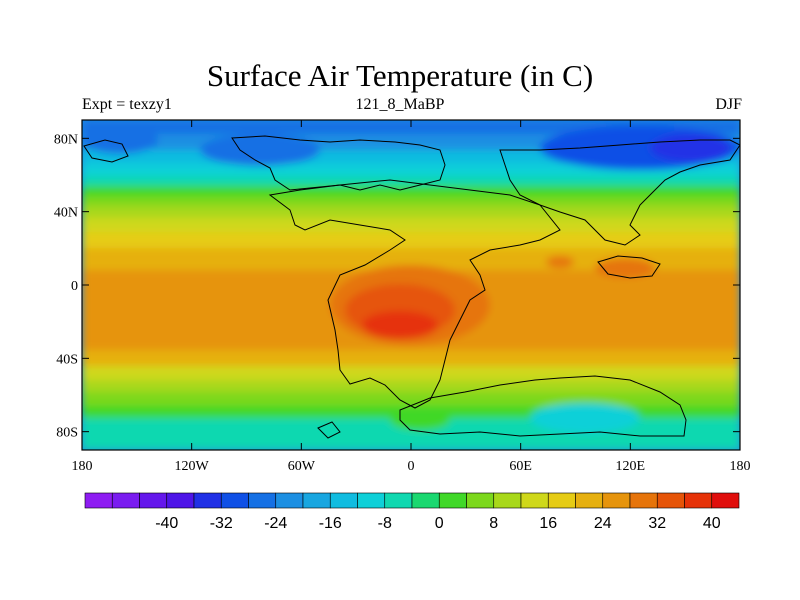  What do you see at coordinates (414, 294) in the screenshot?
I see `central-continent-coast` at bounding box center [414, 294].